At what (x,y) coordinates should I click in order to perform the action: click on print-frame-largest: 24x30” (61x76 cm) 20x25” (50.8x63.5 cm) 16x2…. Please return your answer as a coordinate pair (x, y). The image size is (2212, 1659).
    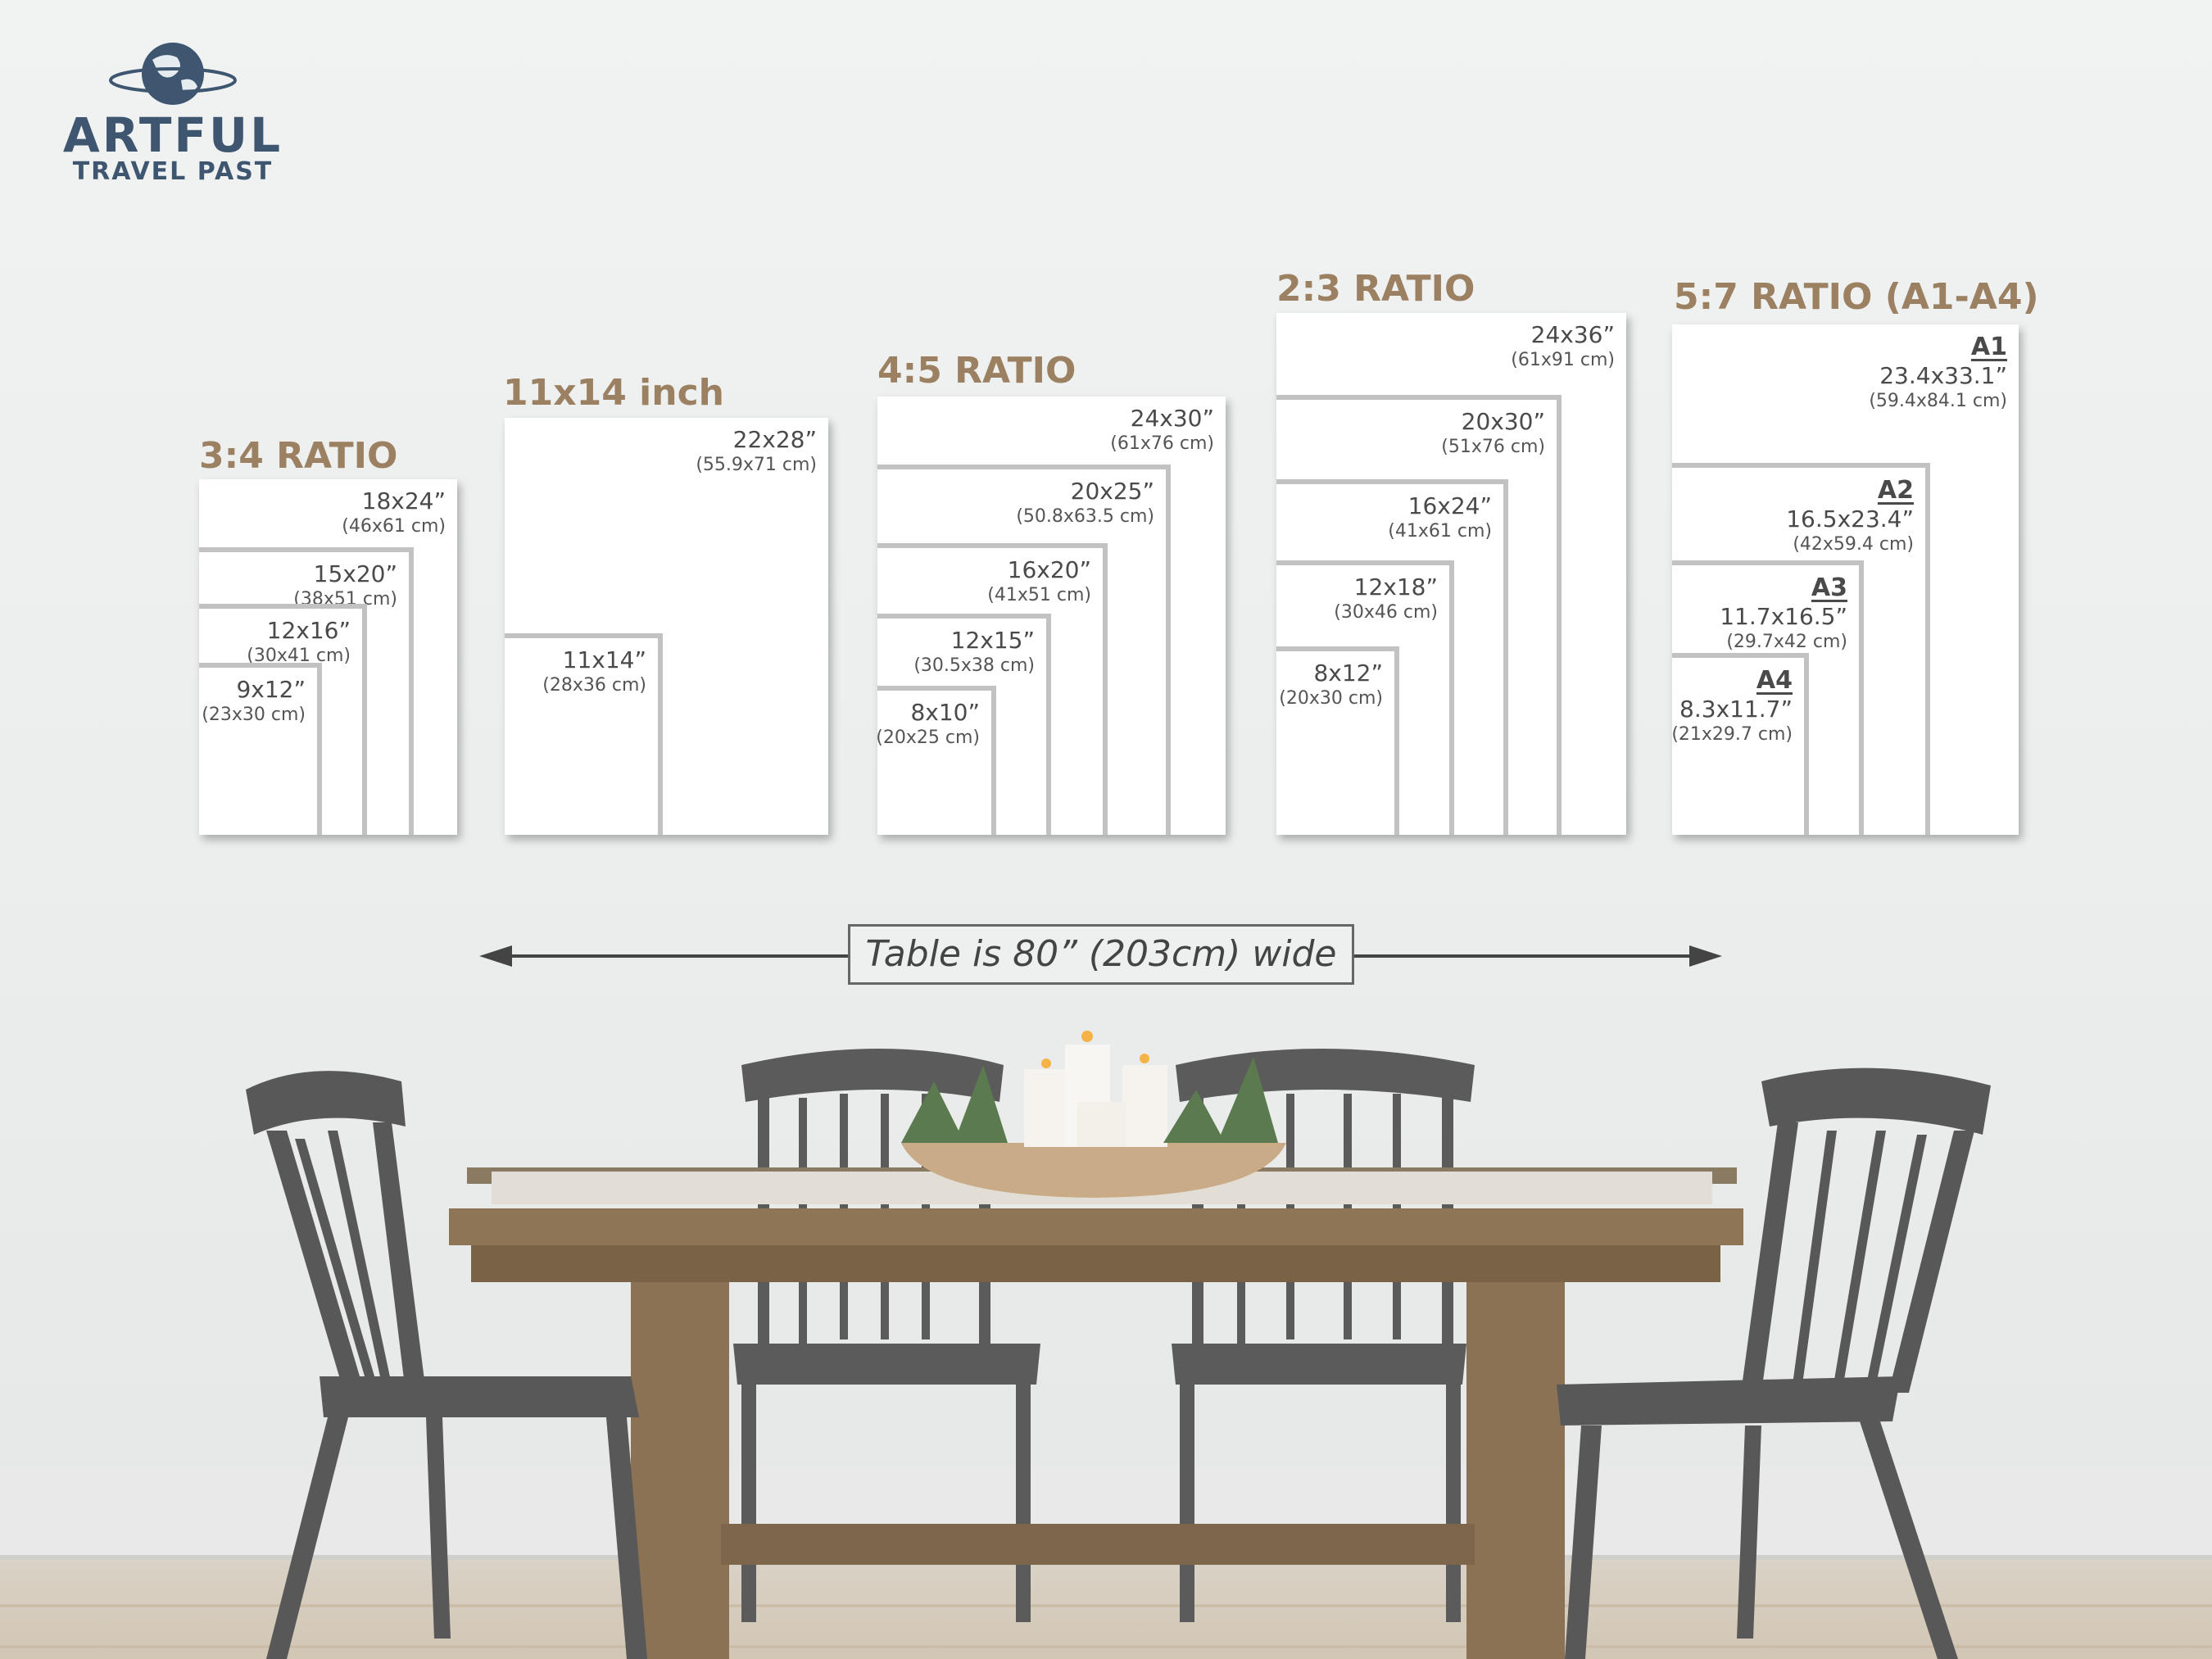
    Looking at the image, I should click on (1051, 616).